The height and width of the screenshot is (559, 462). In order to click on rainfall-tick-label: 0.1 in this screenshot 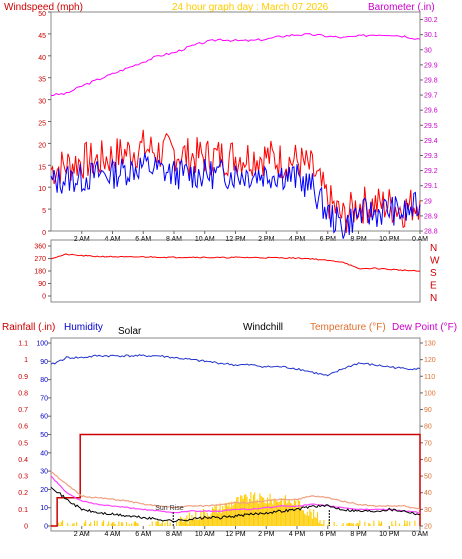, I will do `click(23, 510)`.